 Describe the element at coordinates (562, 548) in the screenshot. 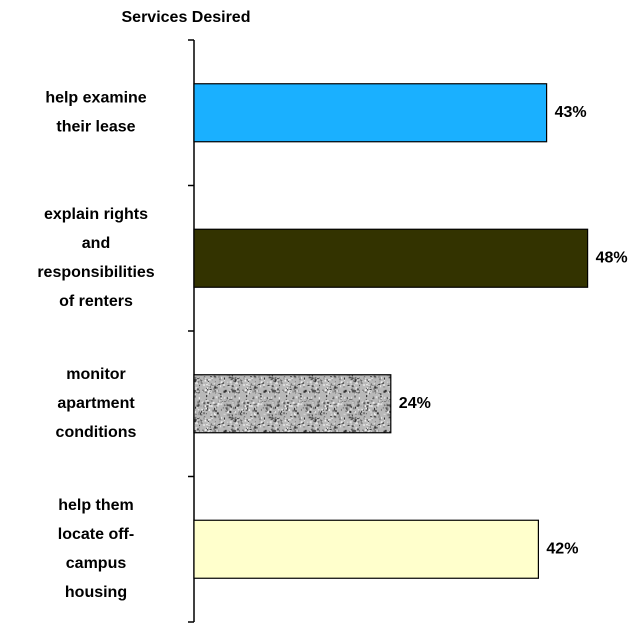

I see `value-label: 42%` at that location.